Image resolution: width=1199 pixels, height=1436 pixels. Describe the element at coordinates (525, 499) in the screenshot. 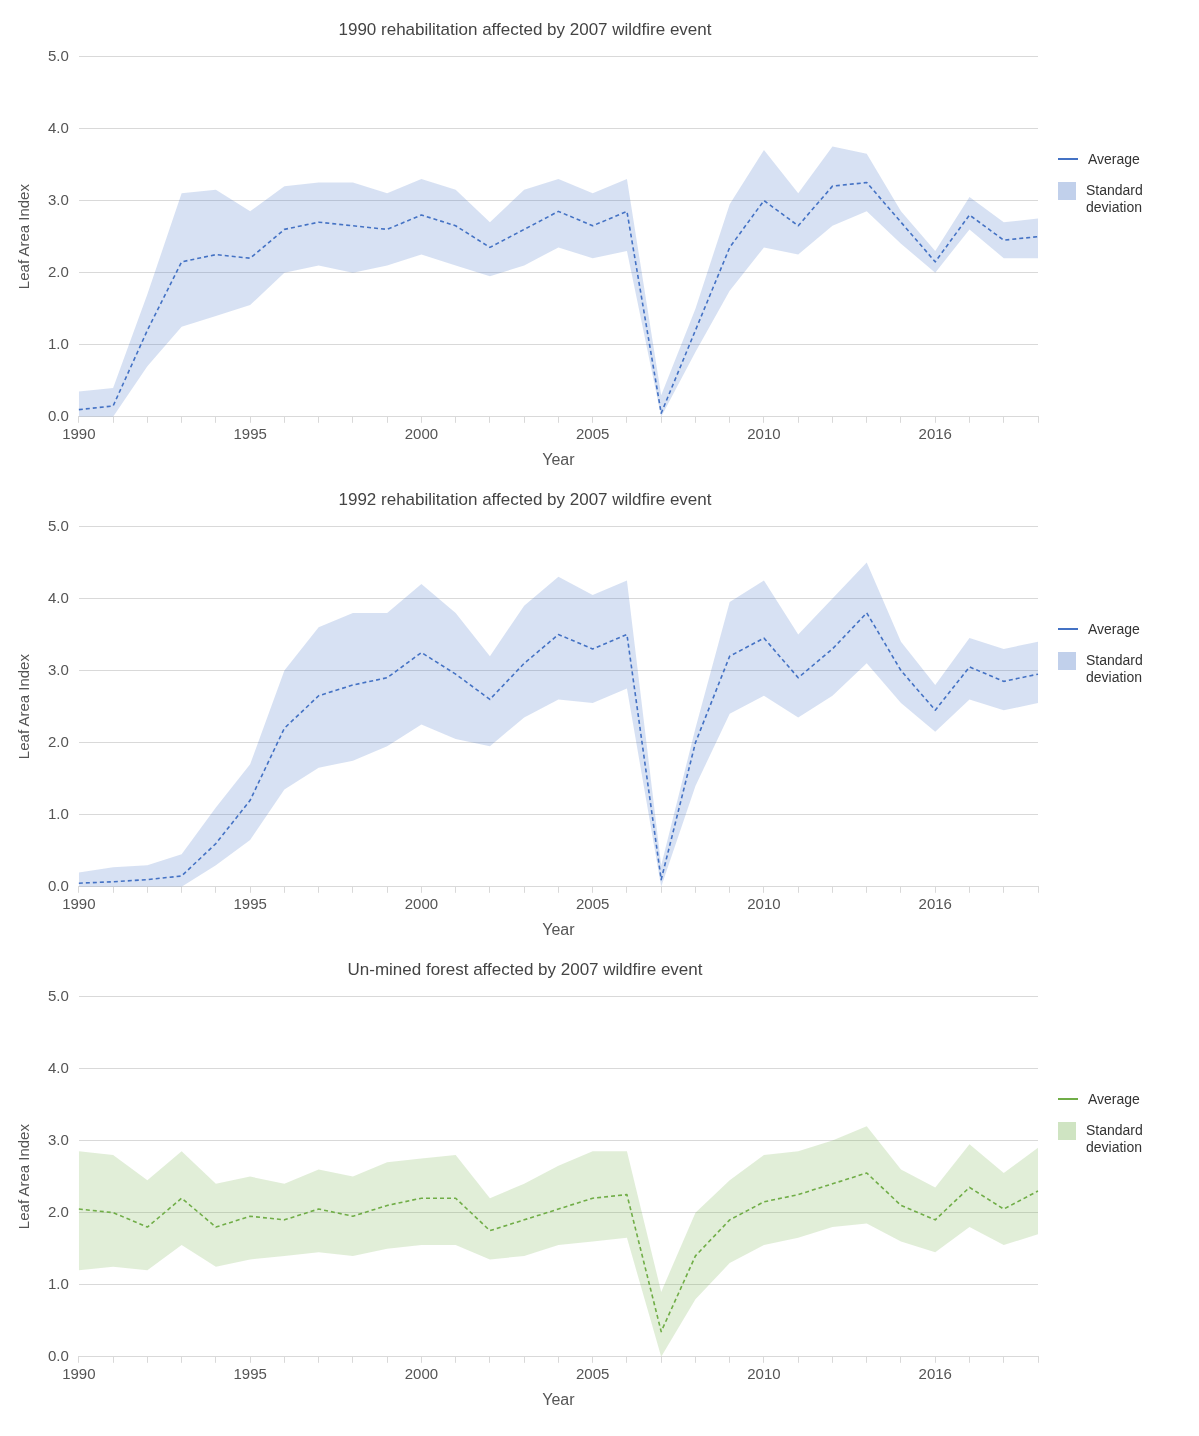

I see `chart-title: 1992 rehabilitation affected by 2007 wildfire event` at that location.